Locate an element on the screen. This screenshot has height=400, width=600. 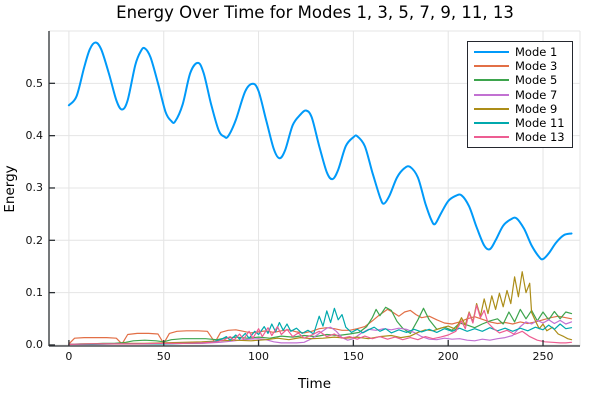
legend-entry-mode-7: Mode 7 is located at coordinates (519, 95).